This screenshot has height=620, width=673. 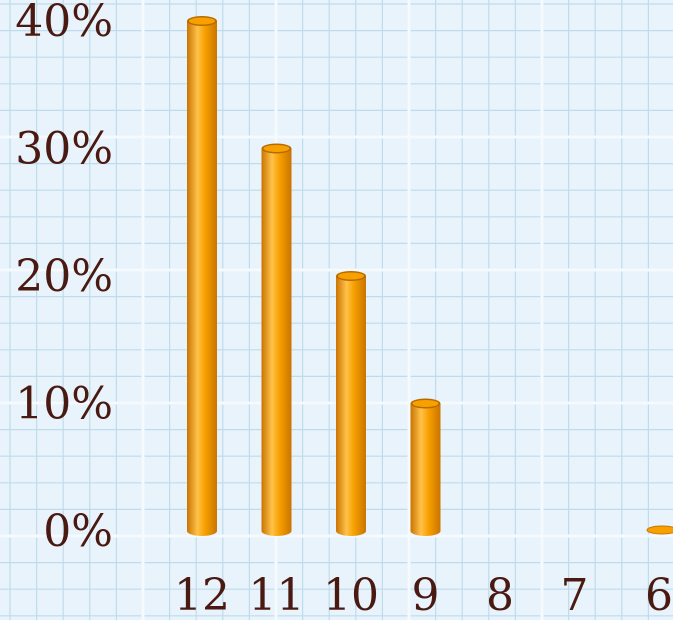 I want to click on x-axis-tick-labels: 12 11 10 9 8 7 6, so click(x=423, y=595).